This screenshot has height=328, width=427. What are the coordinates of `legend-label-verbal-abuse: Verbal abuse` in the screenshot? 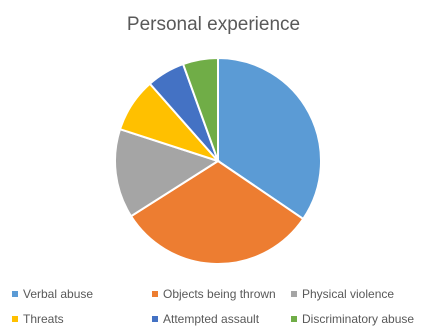 It's located at (58, 294).